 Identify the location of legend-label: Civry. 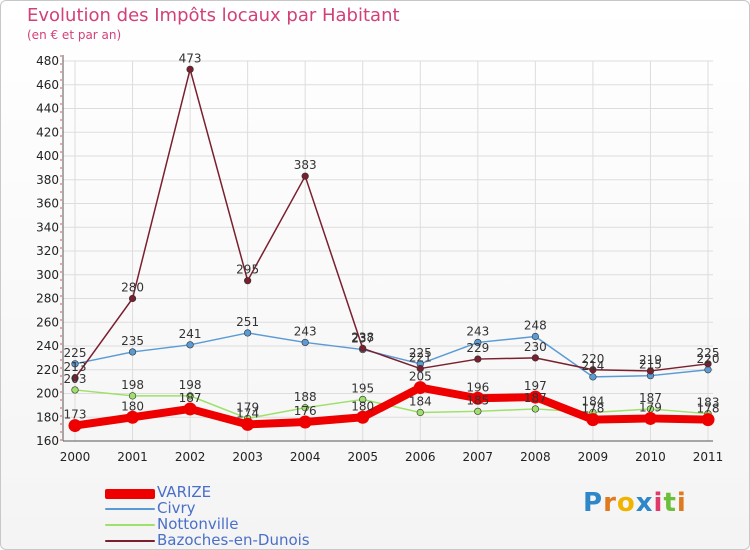
(176, 508).